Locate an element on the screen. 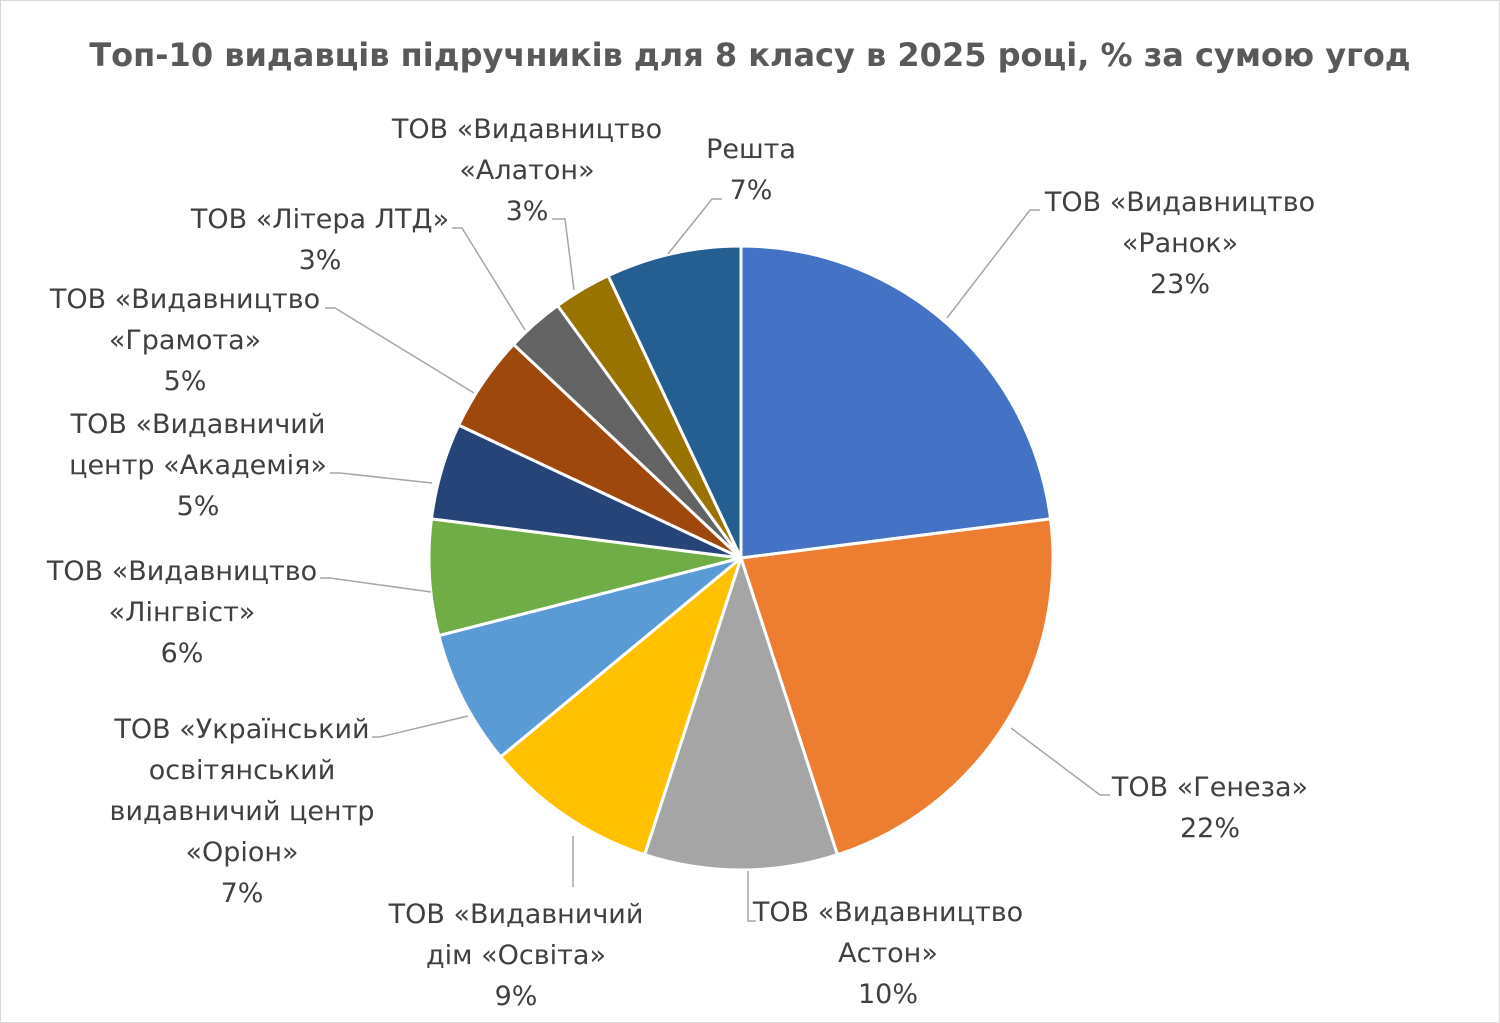 This screenshot has height=1023, width=1500. slice-name-line: центр «Академія» is located at coordinates (198, 465).